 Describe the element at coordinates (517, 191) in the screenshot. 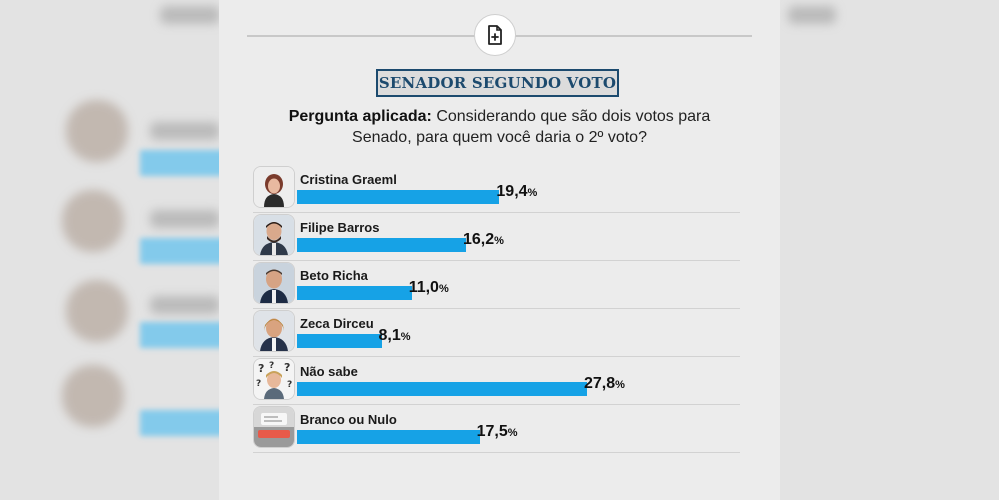

I see `data-label: 19,4%` at that location.